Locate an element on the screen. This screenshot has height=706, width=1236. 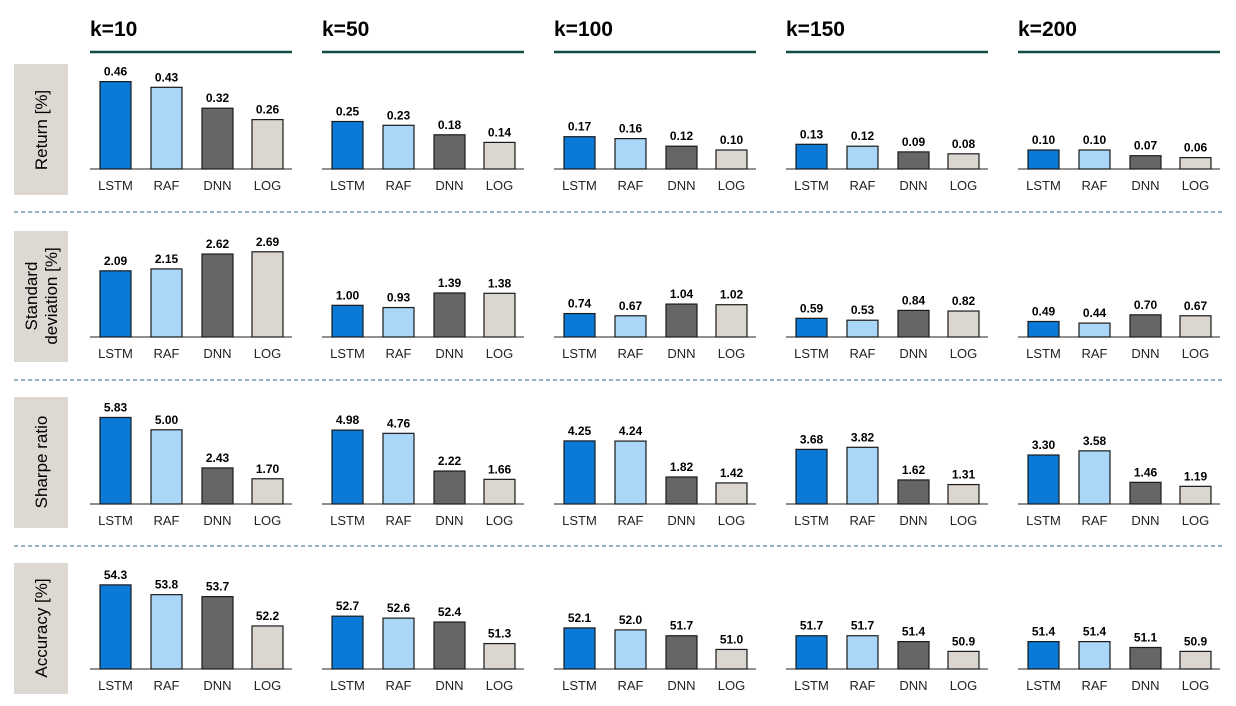
data-label: 0.25 is located at coordinates (348, 112).